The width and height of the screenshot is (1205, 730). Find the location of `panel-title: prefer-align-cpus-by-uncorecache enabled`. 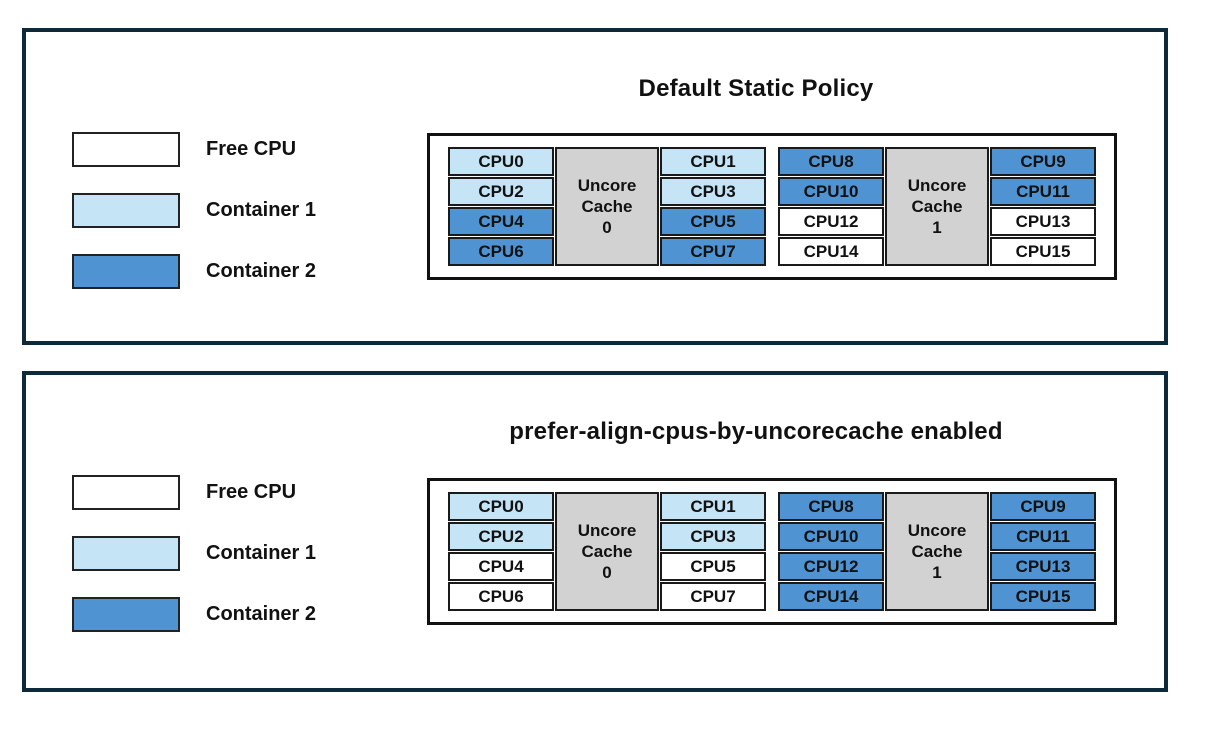

panel-title: prefer-align-cpus-by-uncorecache enabled is located at coordinates (756, 431).